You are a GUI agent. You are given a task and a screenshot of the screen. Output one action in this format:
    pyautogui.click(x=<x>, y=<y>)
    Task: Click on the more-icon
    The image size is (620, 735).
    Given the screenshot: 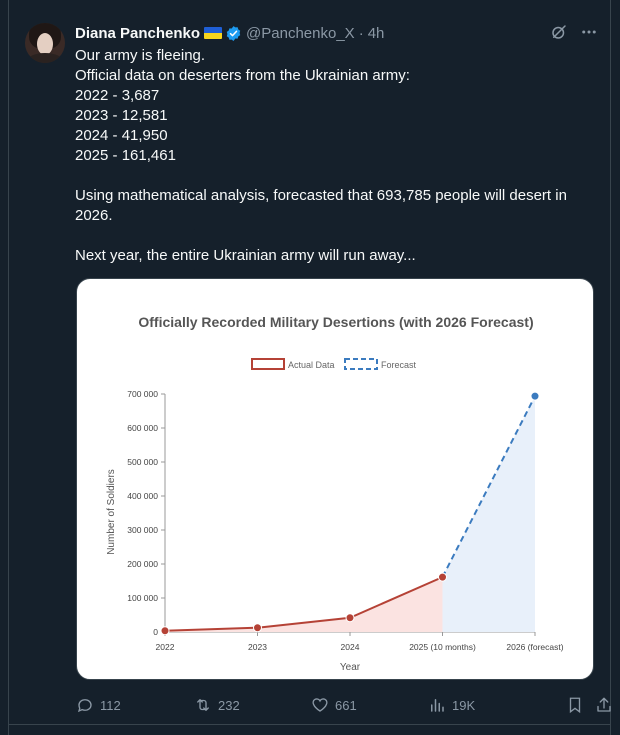 What is the action you would take?
    pyautogui.click(x=589, y=32)
    